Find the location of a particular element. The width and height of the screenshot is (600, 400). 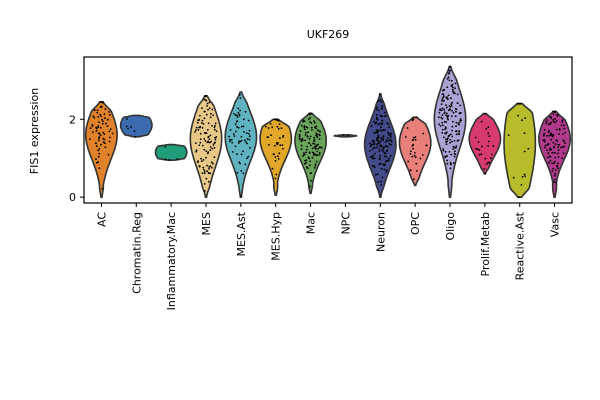

violin-prolif-metab is located at coordinates (485, 143).